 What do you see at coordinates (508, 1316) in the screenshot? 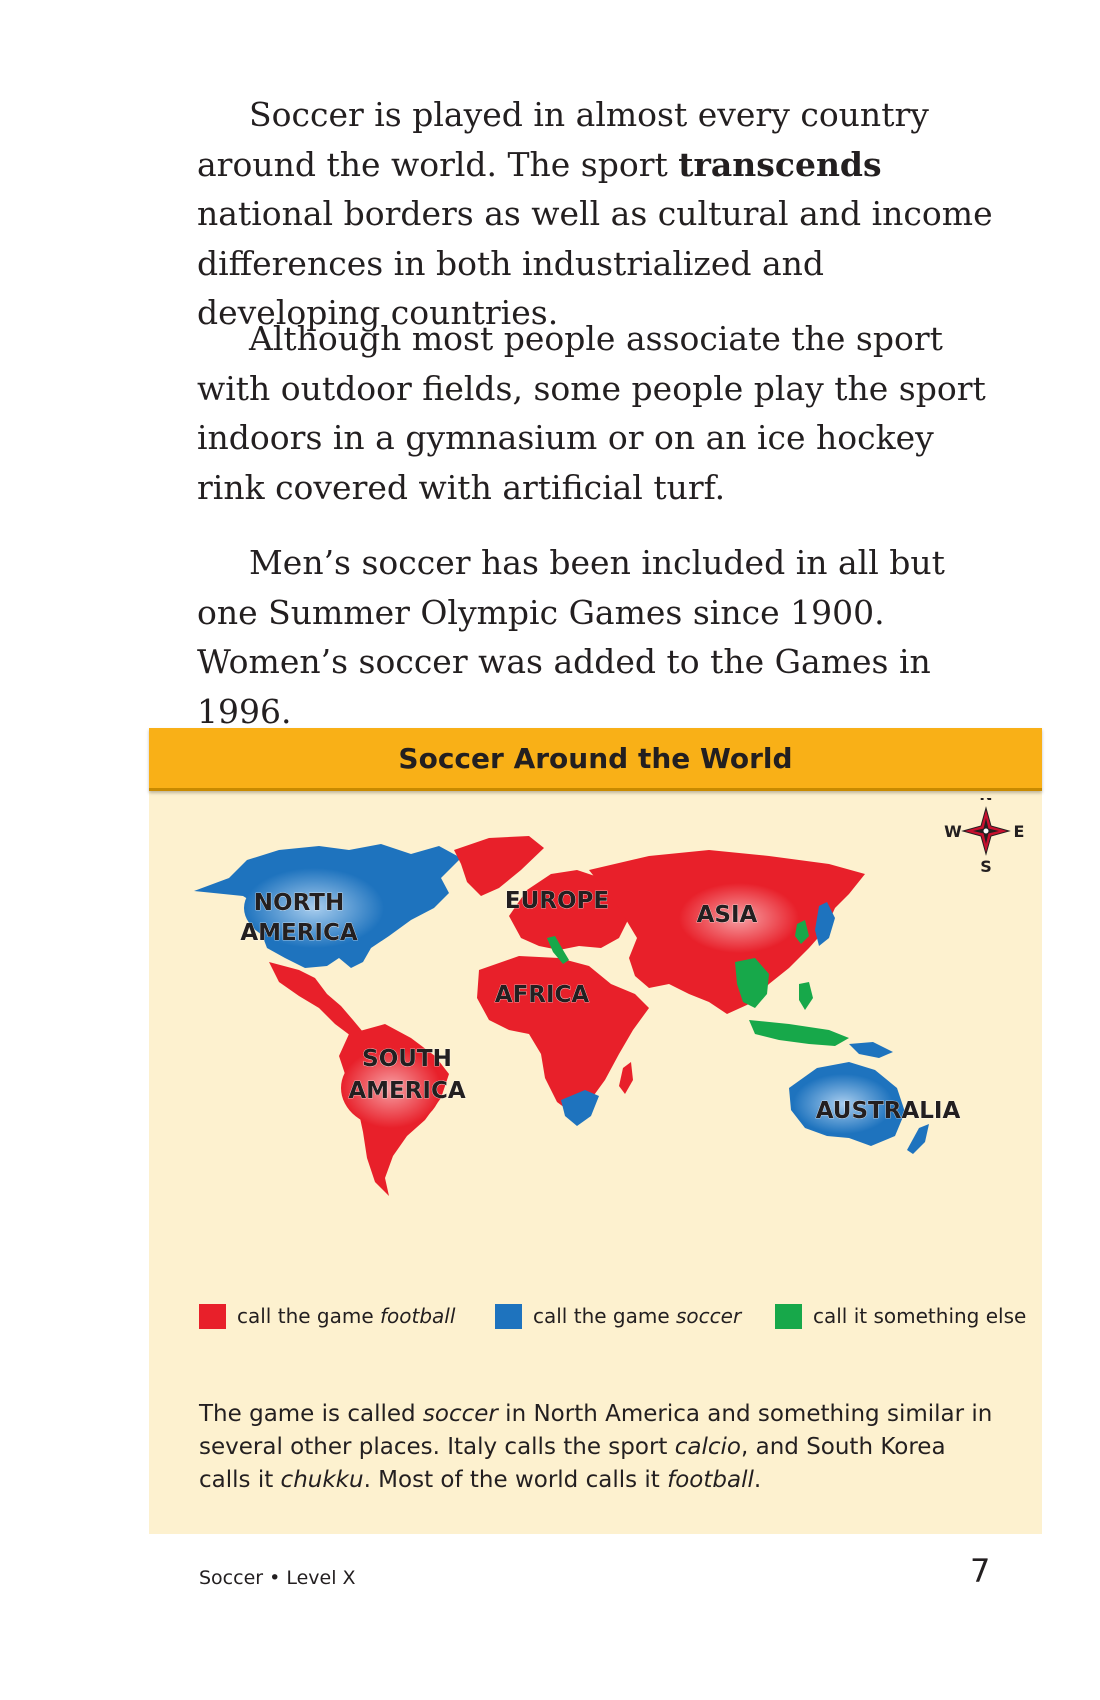
I see `legend-swatch-soccer` at bounding box center [508, 1316].